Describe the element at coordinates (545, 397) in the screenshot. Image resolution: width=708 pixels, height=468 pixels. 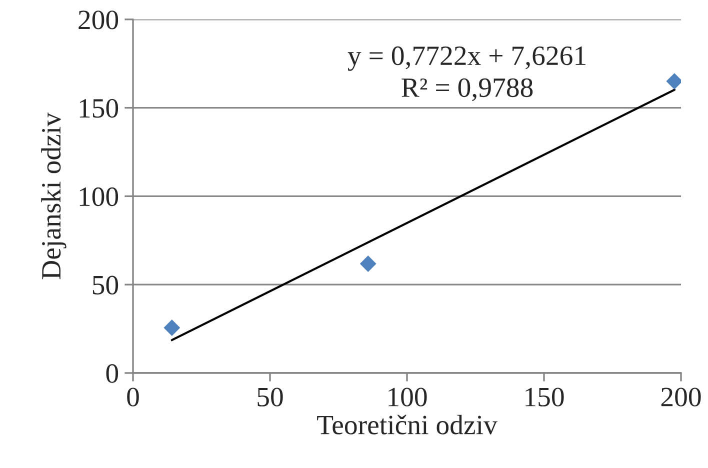
I see `x-tick-label: 150` at that location.